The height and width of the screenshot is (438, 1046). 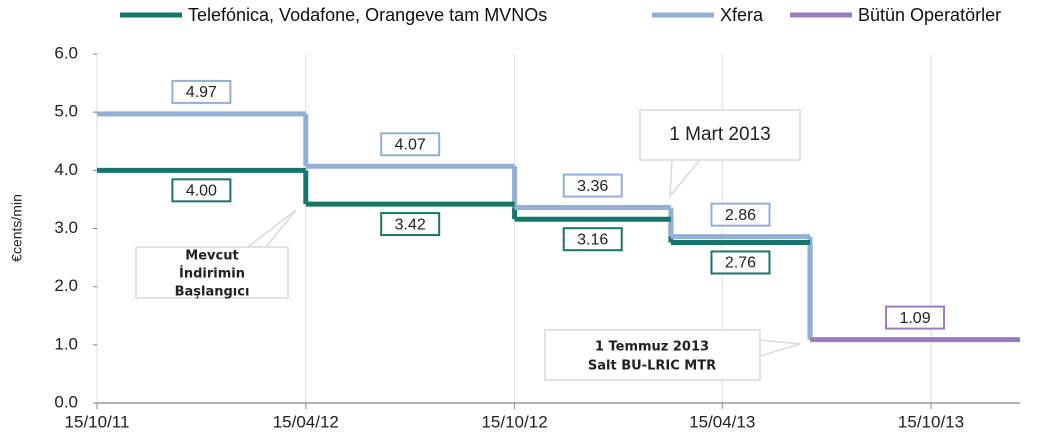 I want to click on data-label: 3.36, so click(x=592, y=186).